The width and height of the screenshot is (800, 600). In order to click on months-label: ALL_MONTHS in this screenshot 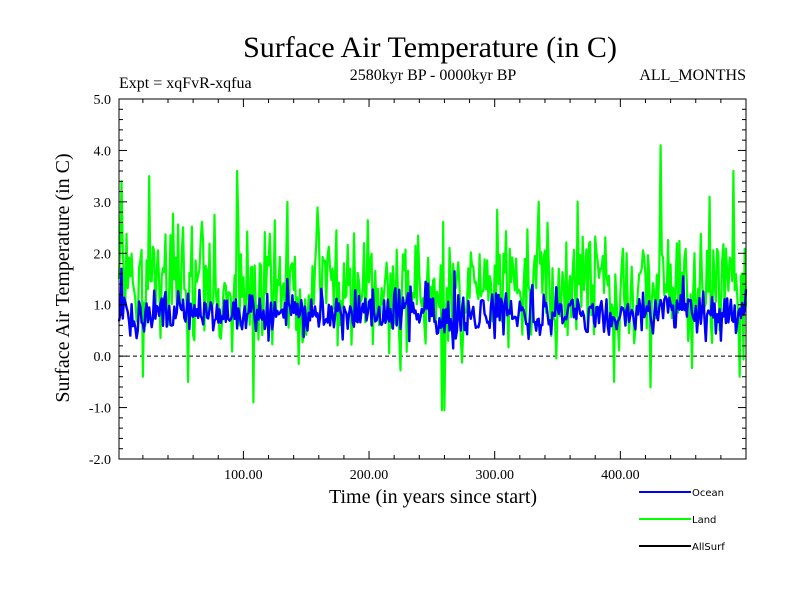, I will do `click(692, 75)`.